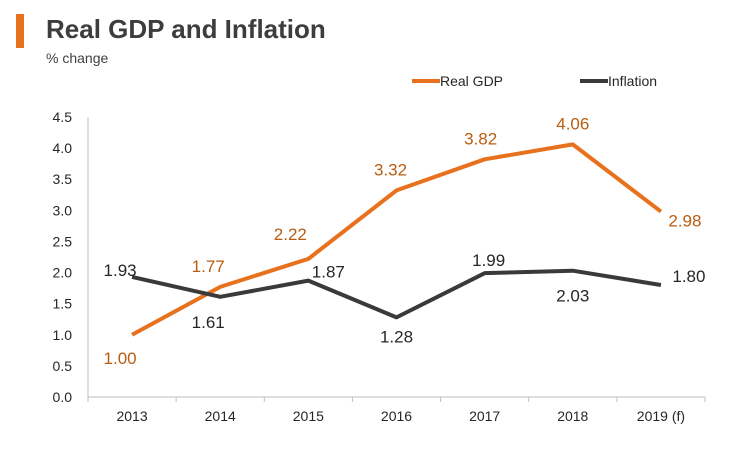  What do you see at coordinates (480, 138) in the screenshot?
I see `real-gdp-data-label: 3.82` at bounding box center [480, 138].